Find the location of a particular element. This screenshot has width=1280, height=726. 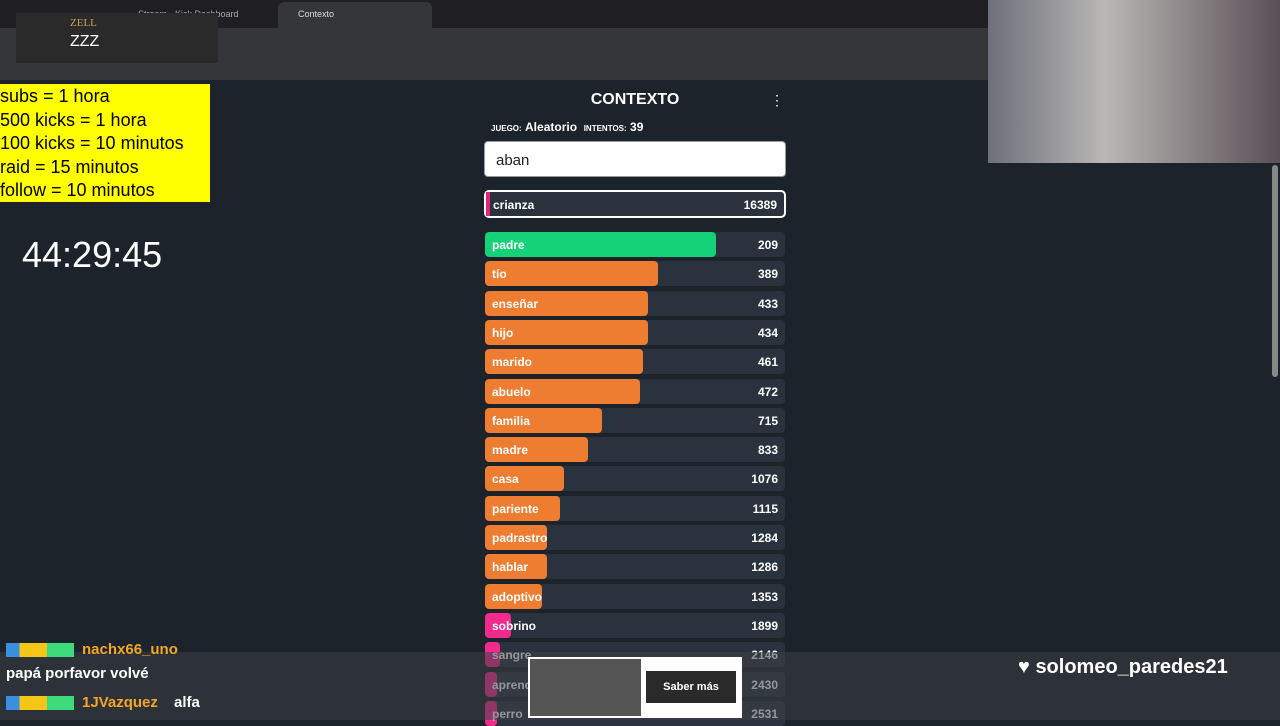

game-title: CONTEXTO is located at coordinates (635, 99).